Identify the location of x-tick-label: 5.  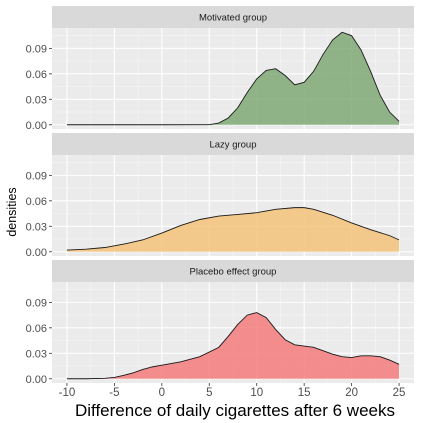
(209, 393).